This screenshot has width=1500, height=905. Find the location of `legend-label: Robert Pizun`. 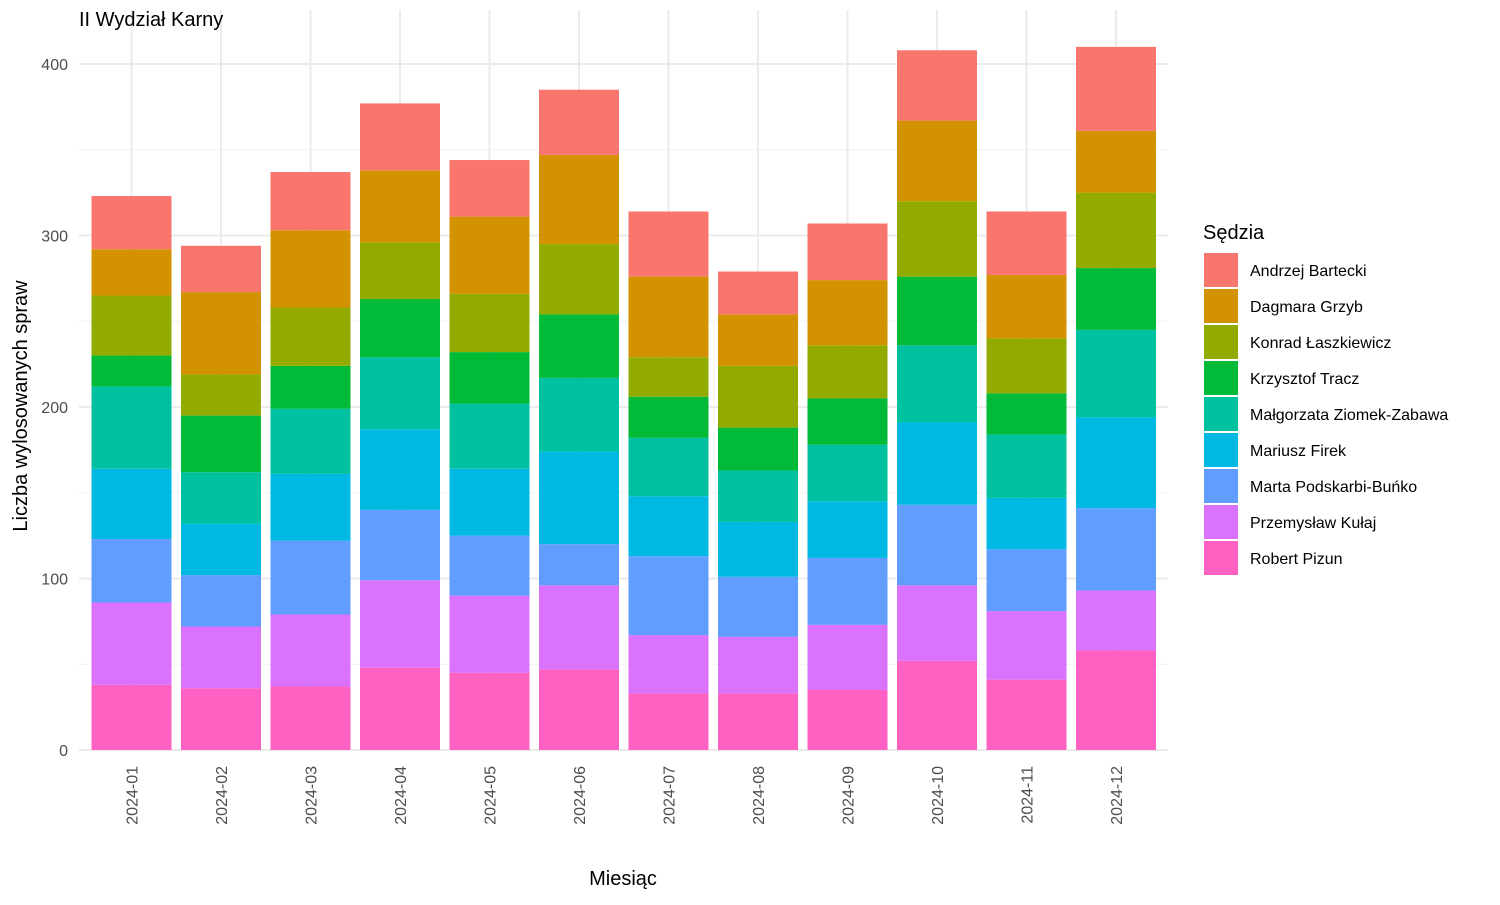

legend-label: Robert Pizun is located at coordinates (1296, 559).